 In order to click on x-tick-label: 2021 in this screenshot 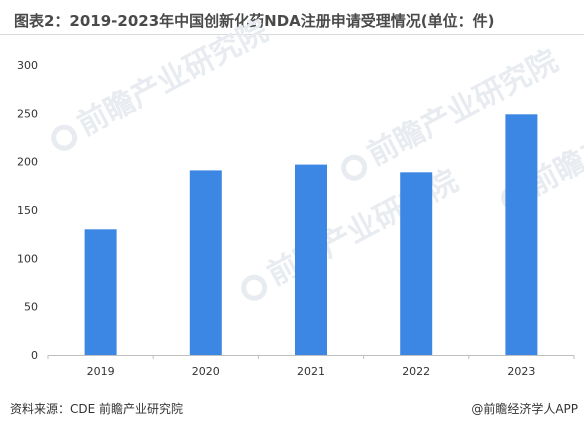, I will do `click(311, 371)`.